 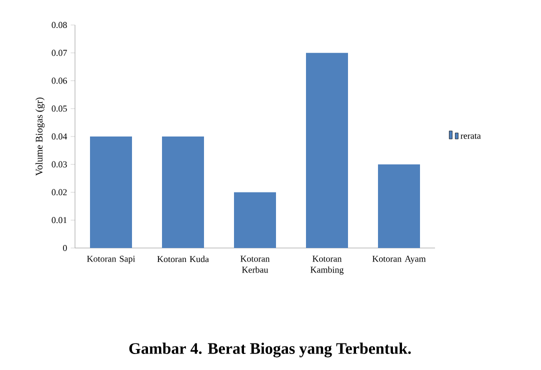 What do you see at coordinates (59, 81) in the screenshot?
I see `y-tick-label: 0.06` at bounding box center [59, 81].